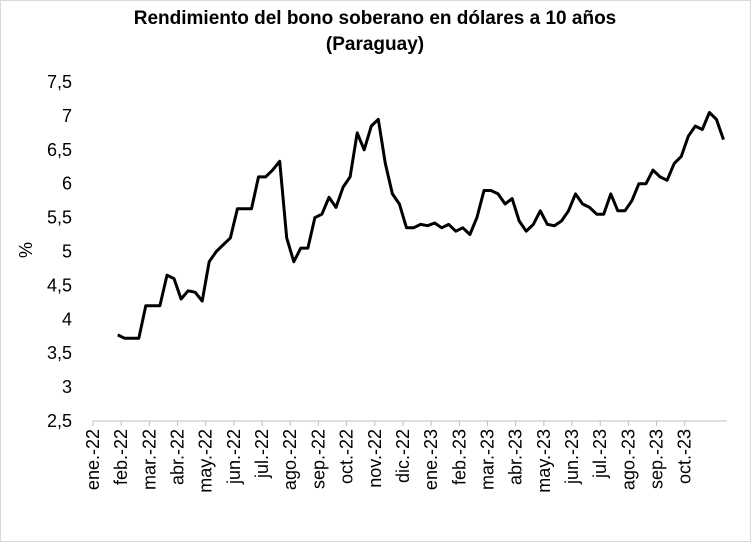  I want to click on chart-subtitle: (Paraguay), so click(375, 44).